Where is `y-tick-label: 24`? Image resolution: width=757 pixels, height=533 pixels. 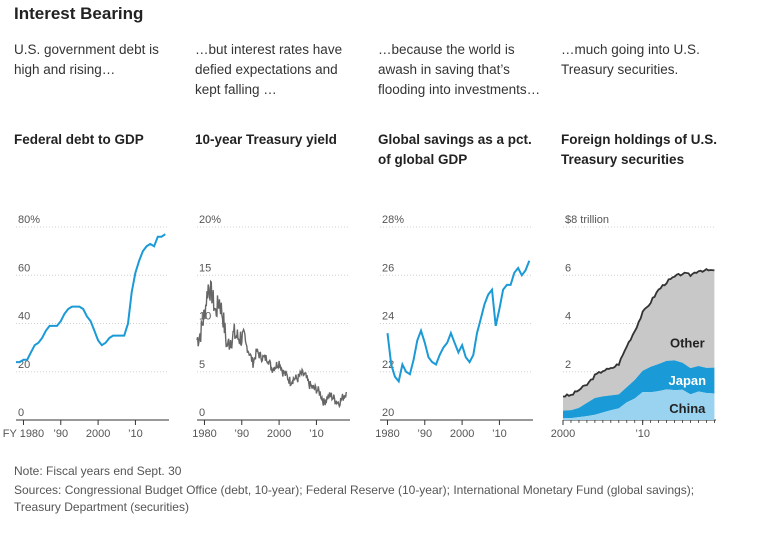 y-tick-label: 24 is located at coordinates (388, 317).